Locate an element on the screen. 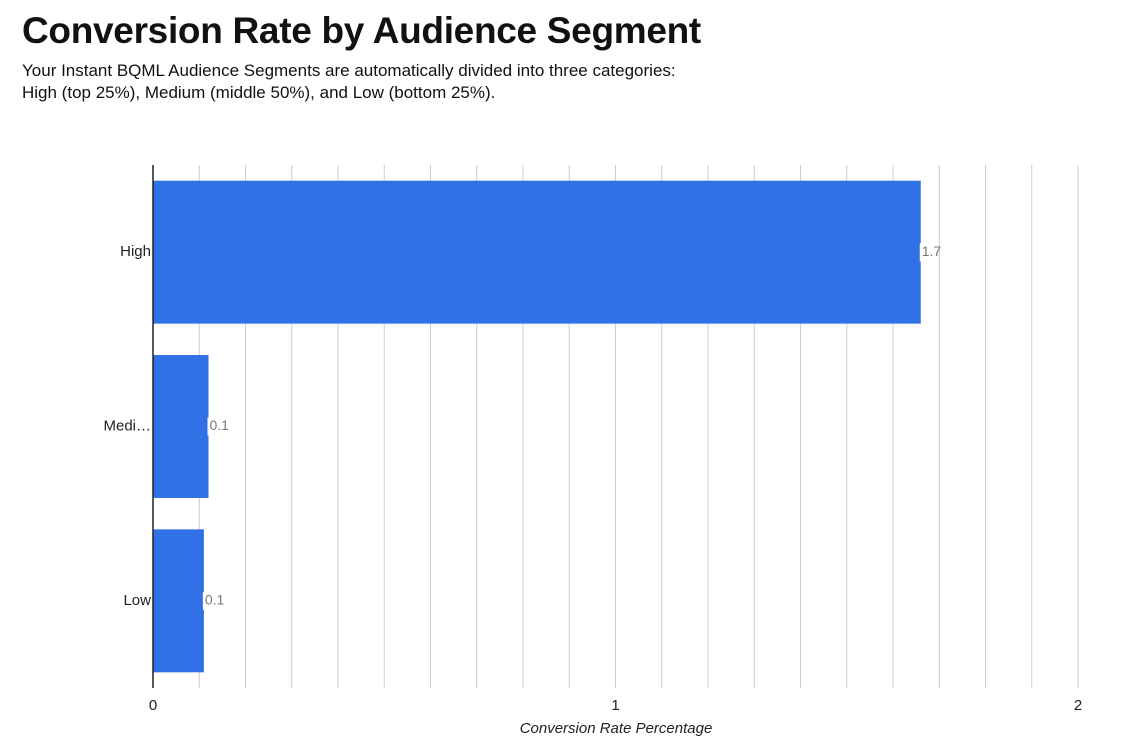 This screenshot has height=750, width=1140. y-tick-label: Low is located at coordinates (137, 600).